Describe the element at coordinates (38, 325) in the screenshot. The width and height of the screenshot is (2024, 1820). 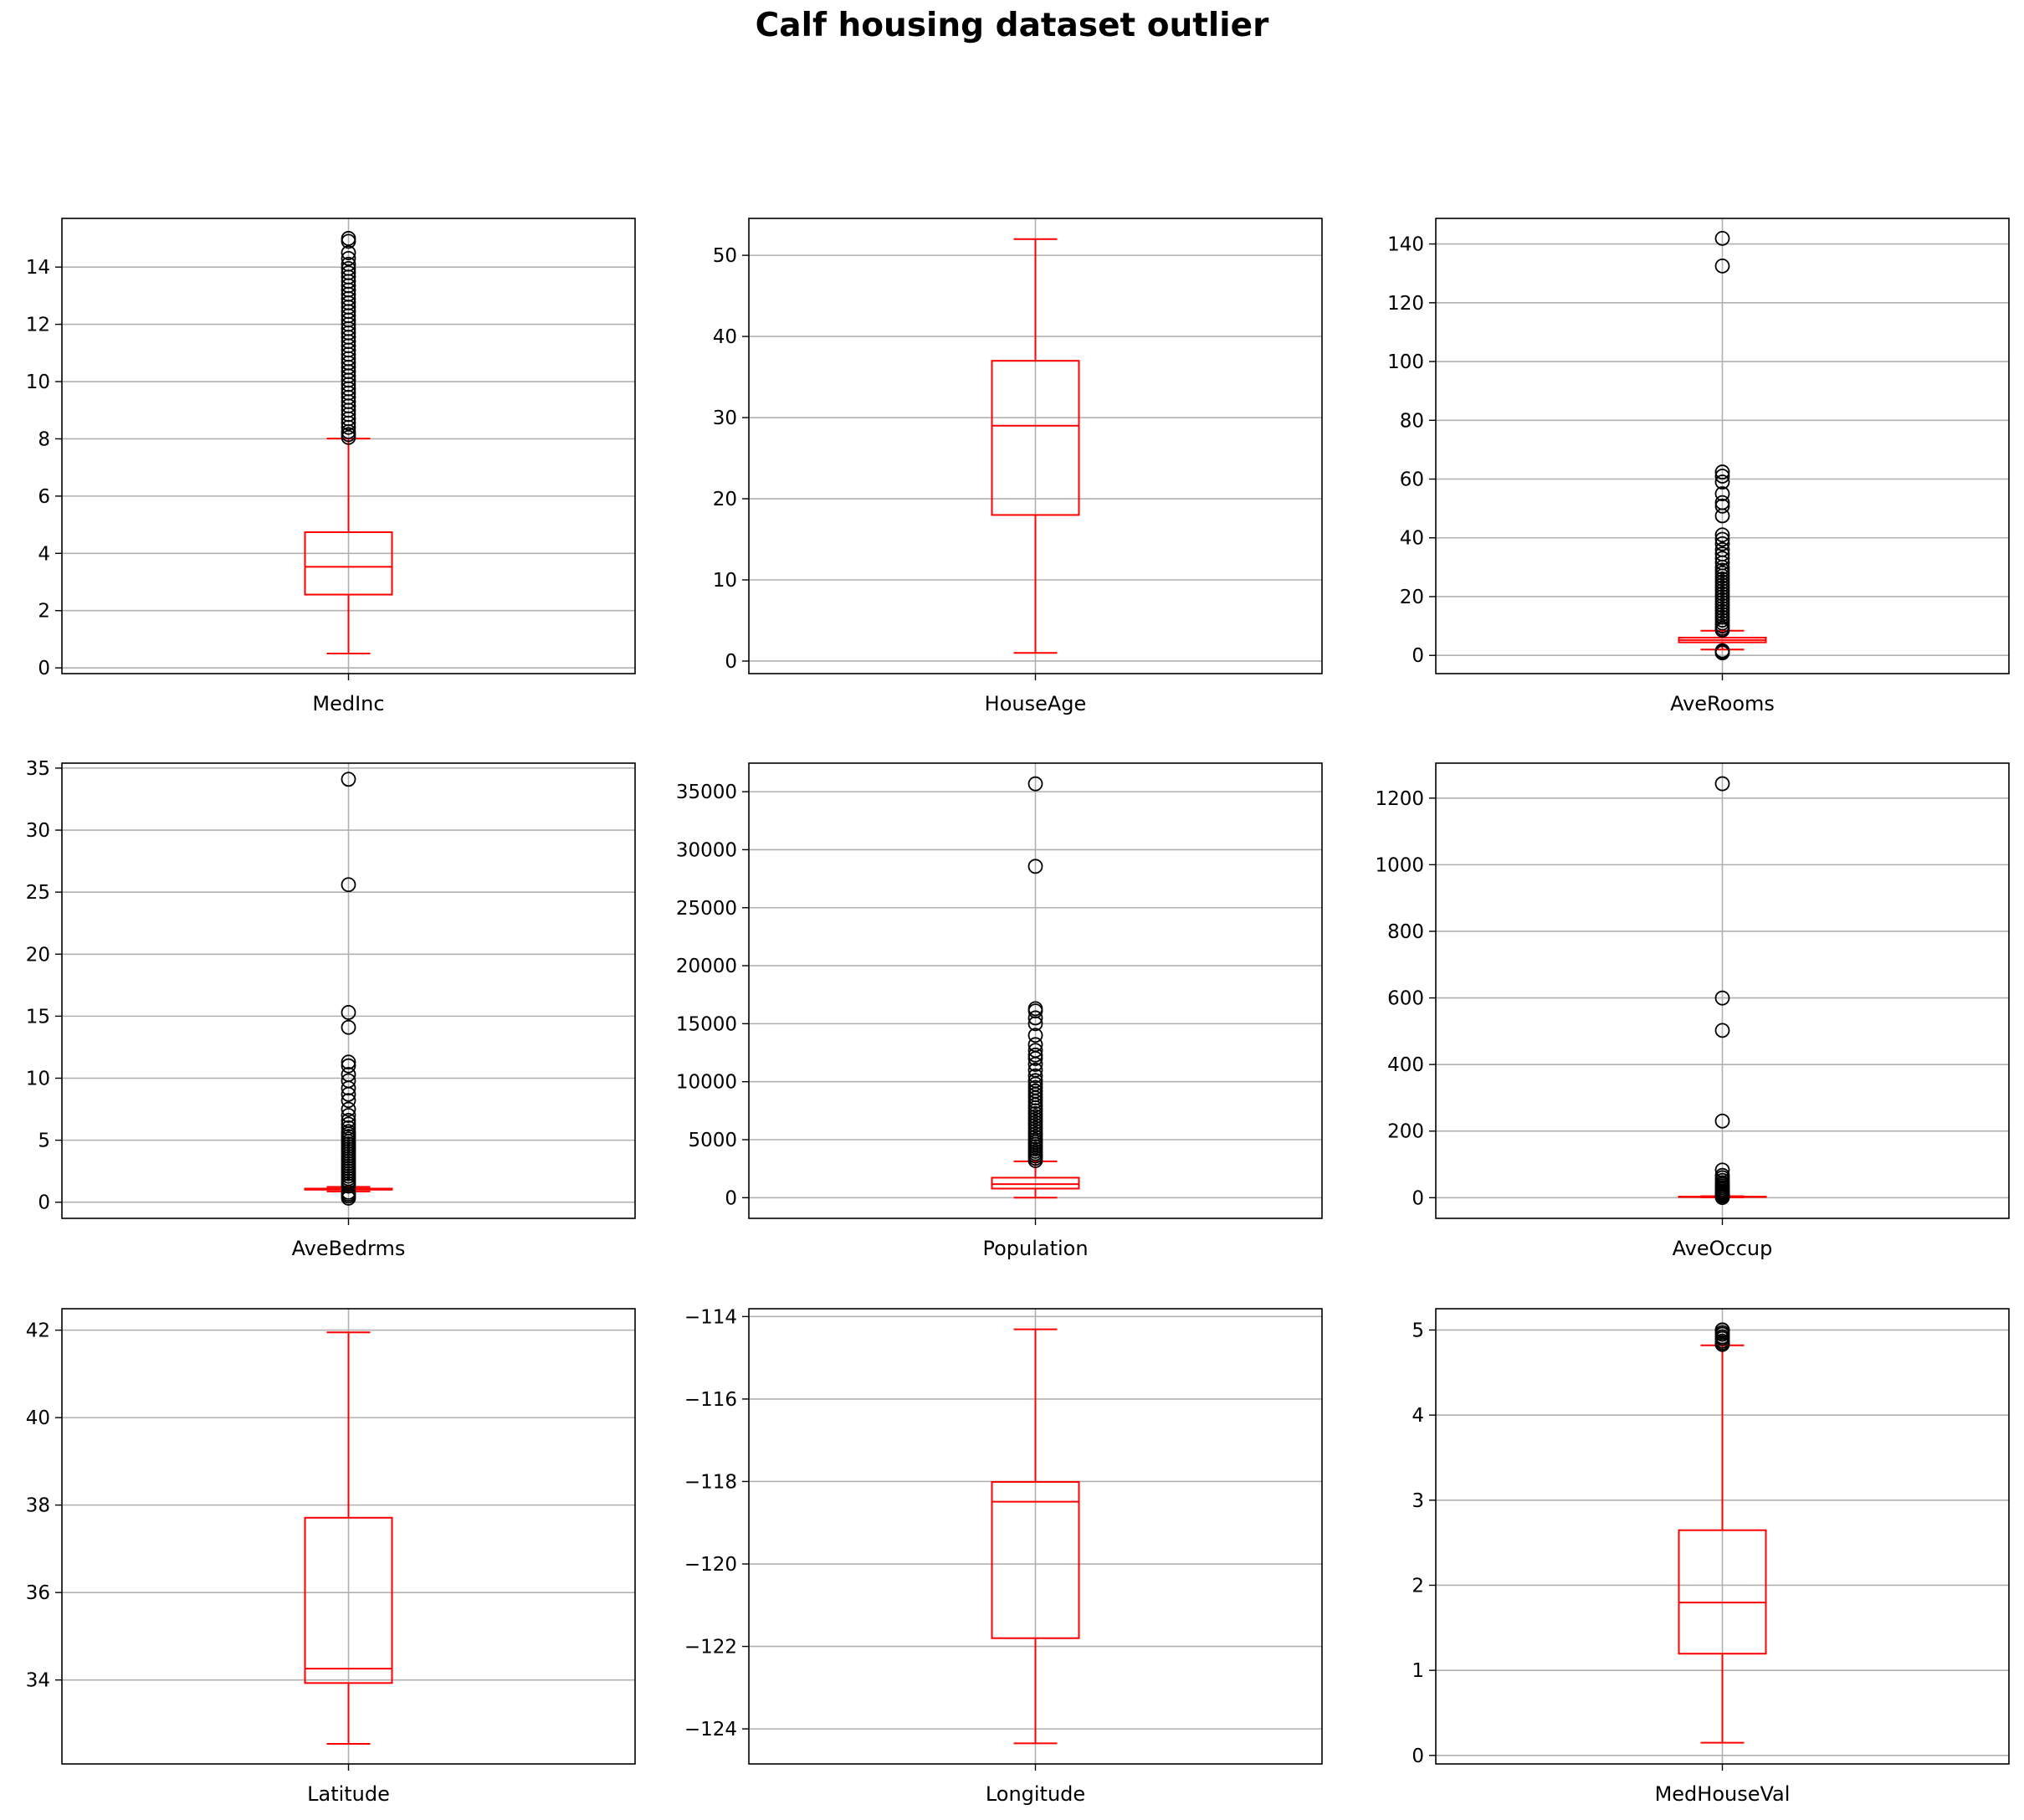
I see `y-tick-label: 12` at that location.